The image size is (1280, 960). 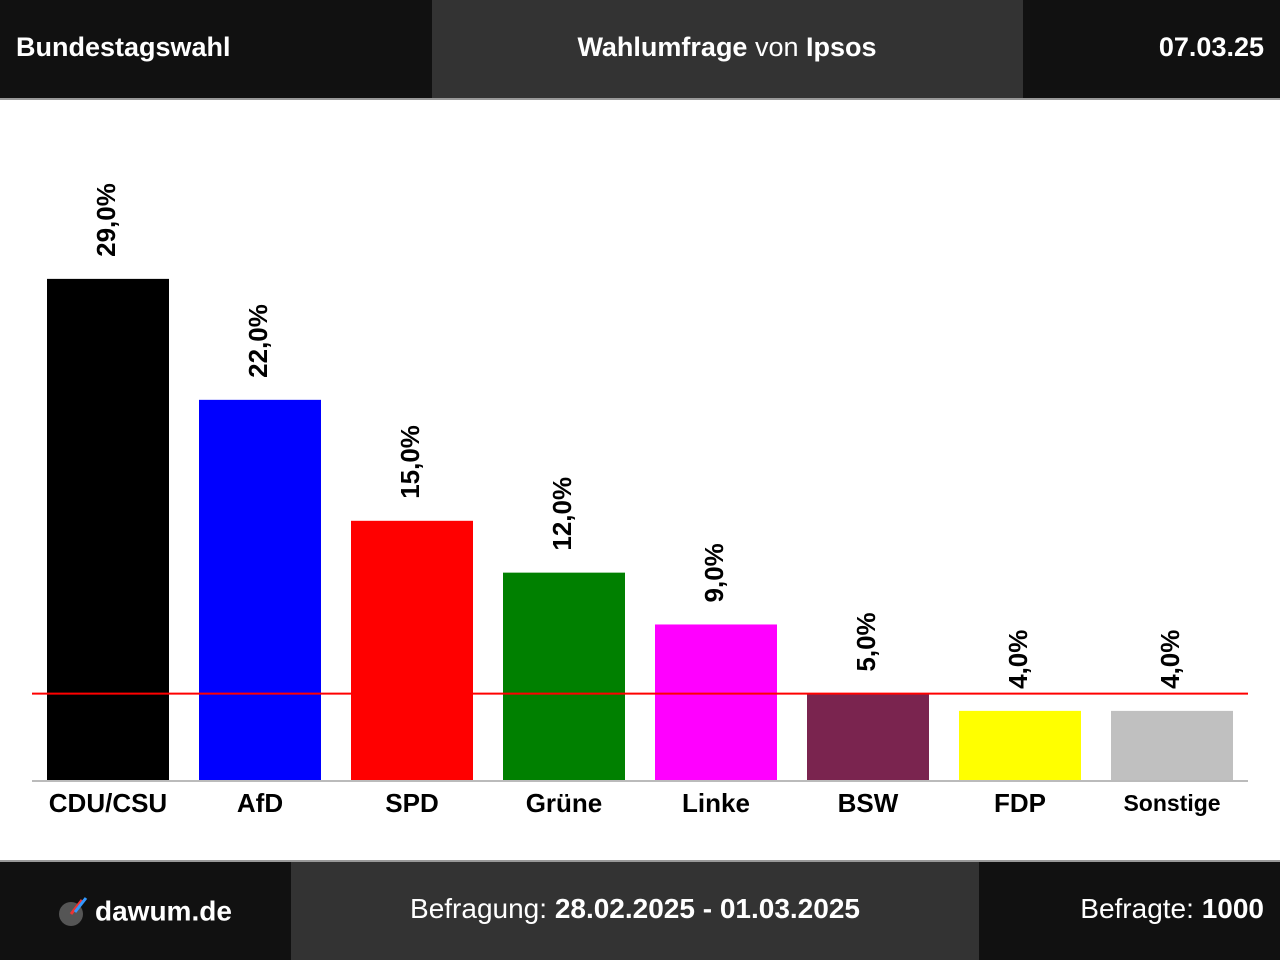 I want to click on header-title: Wahlumfrage von Ipsos, so click(x=726, y=47).